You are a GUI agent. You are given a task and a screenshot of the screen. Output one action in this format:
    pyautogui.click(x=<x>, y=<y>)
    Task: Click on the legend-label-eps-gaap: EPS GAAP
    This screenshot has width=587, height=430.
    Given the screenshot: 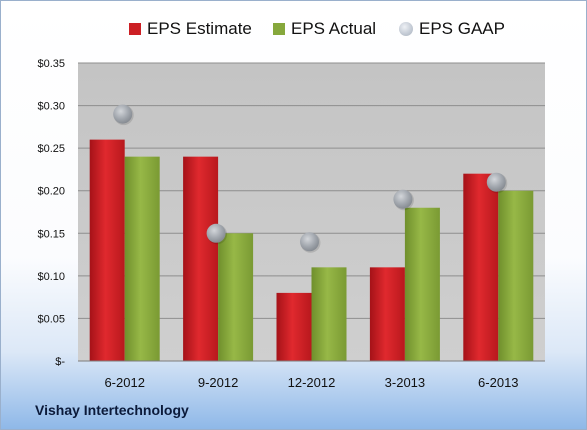 What is the action you would take?
    pyautogui.click(x=462, y=28)
    